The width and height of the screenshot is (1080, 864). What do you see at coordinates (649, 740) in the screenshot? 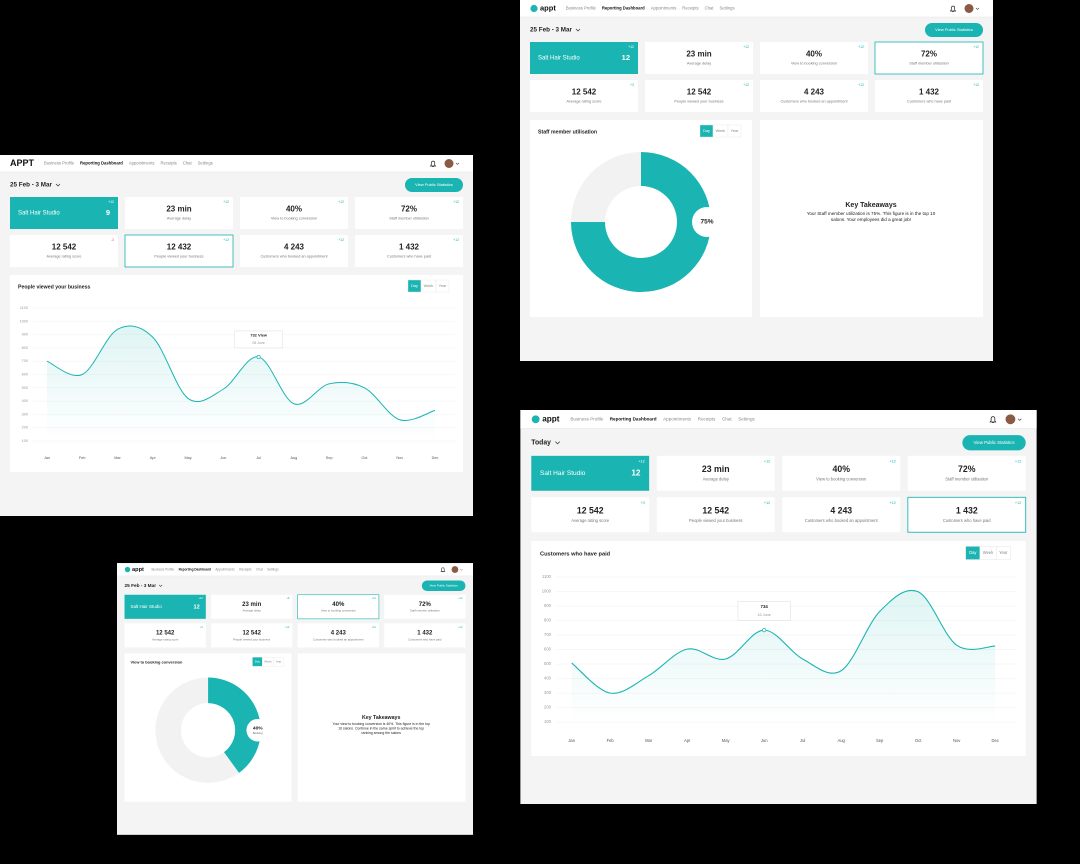
I see `x-tick-label: Mar` at bounding box center [649, 740].